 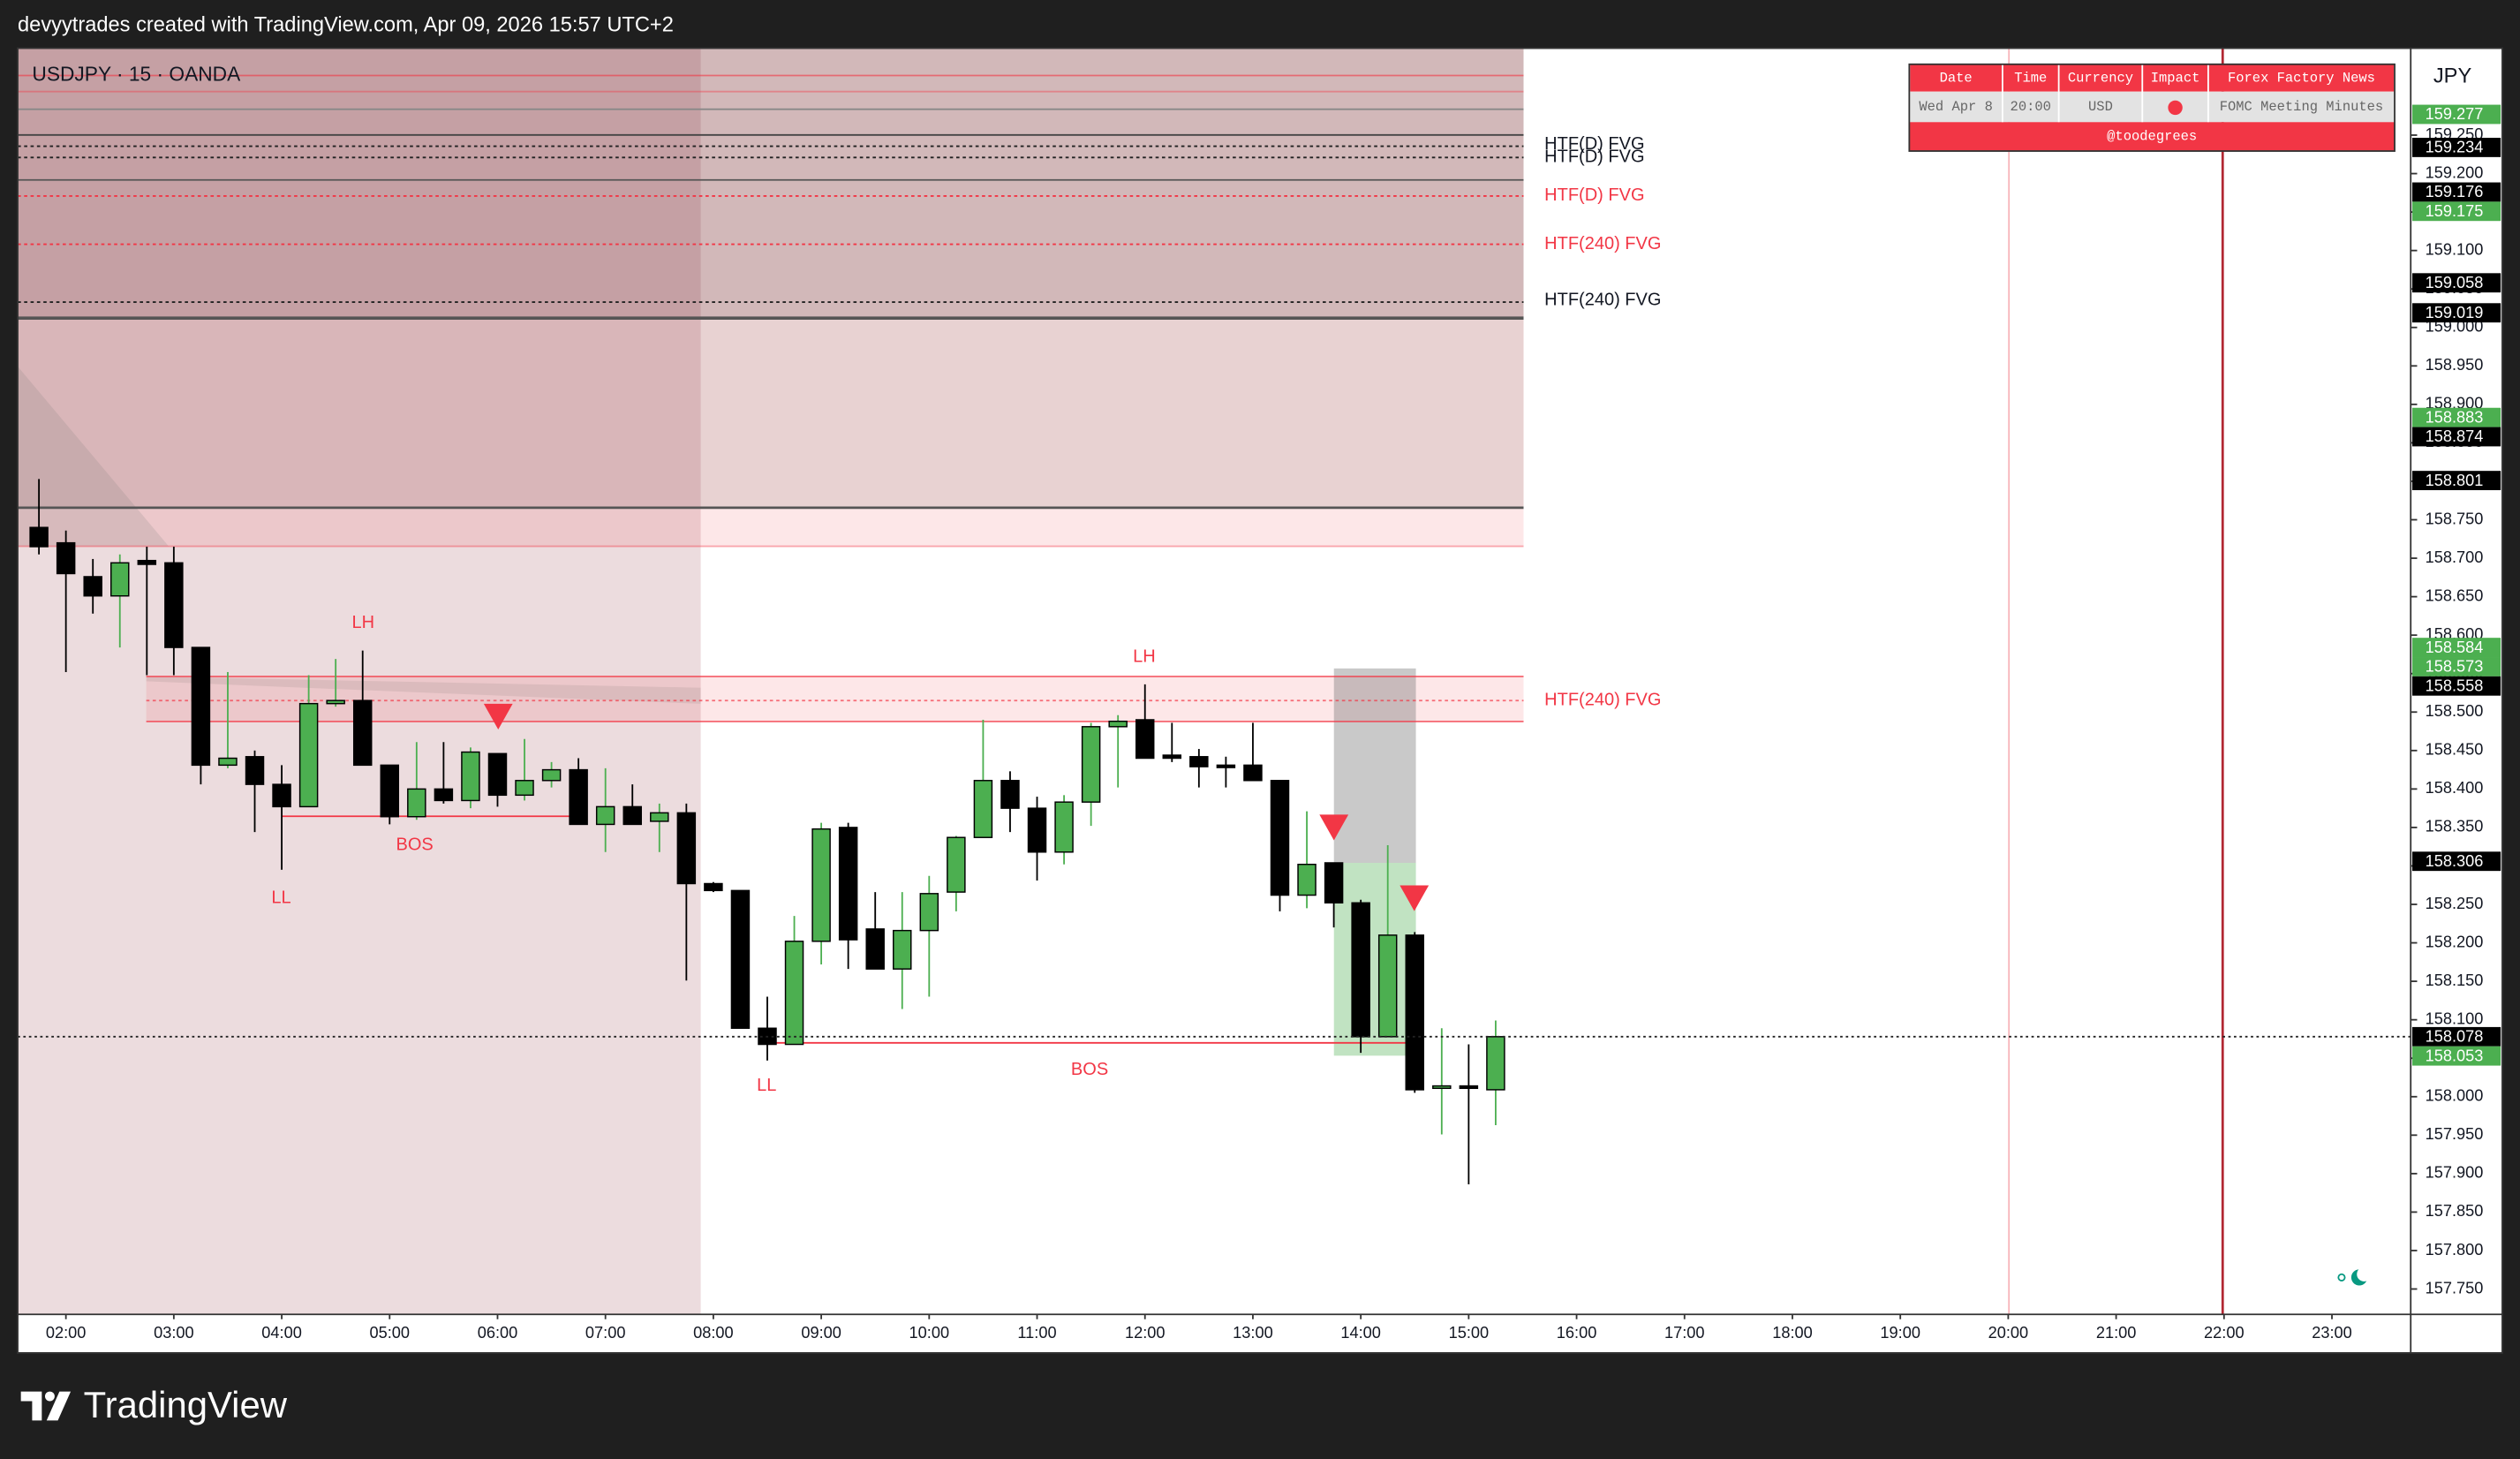 What do you see at coordinates (2455, 1287) in the screenshot?
I see `y-tick-label: 157.750` at bounding box center [2455, 1287].